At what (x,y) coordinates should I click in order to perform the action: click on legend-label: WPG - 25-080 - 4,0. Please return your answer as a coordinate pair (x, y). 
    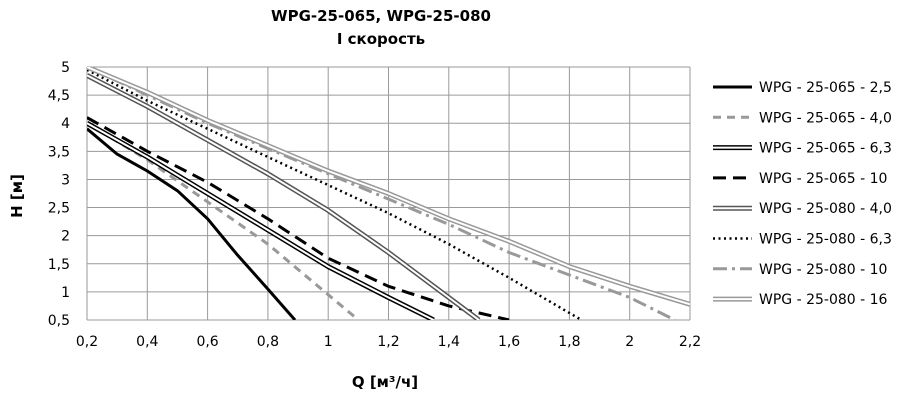
    Looking at the image, I should click on (825, 209).